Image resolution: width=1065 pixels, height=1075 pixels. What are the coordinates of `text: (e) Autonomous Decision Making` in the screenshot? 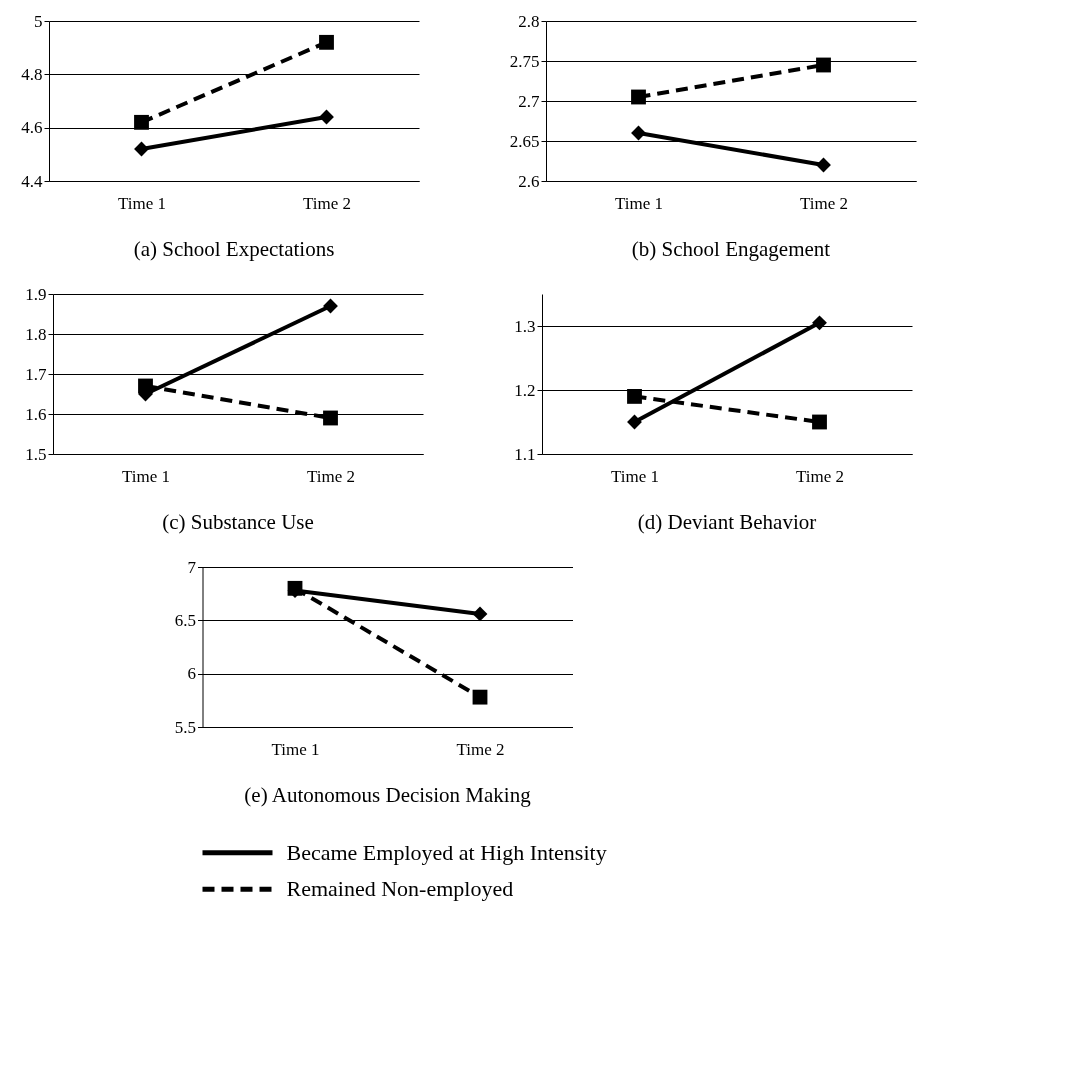 It's located at (388, 795).